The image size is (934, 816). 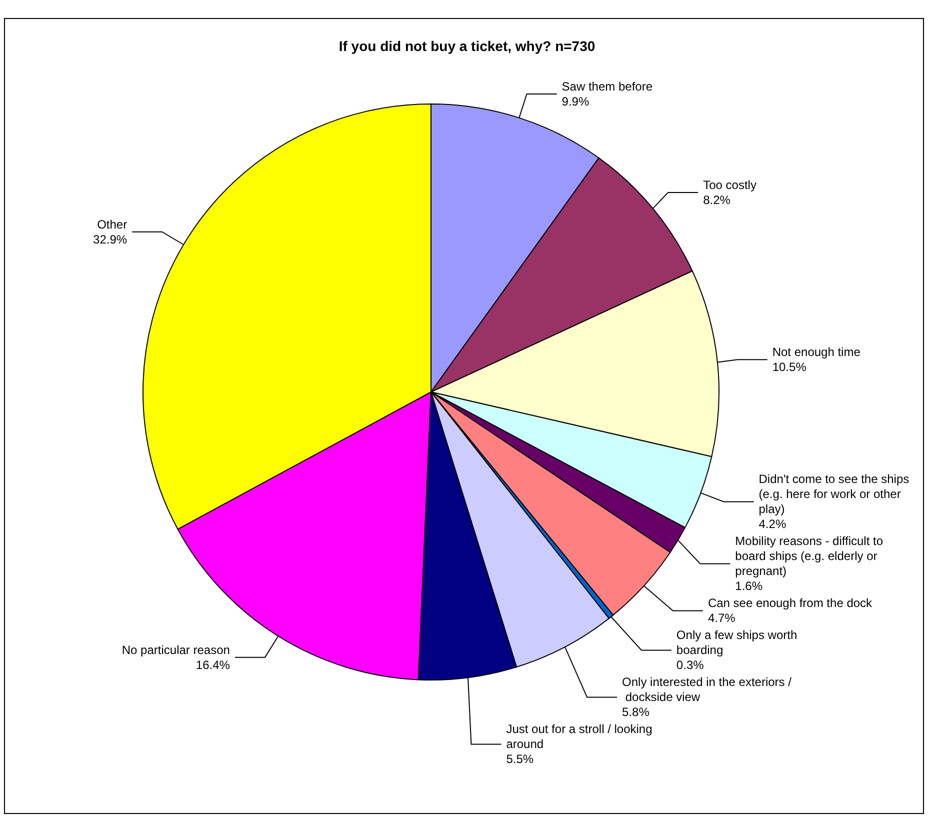 I want to click on data-label: 0.3%, so click(x=690, y=665).